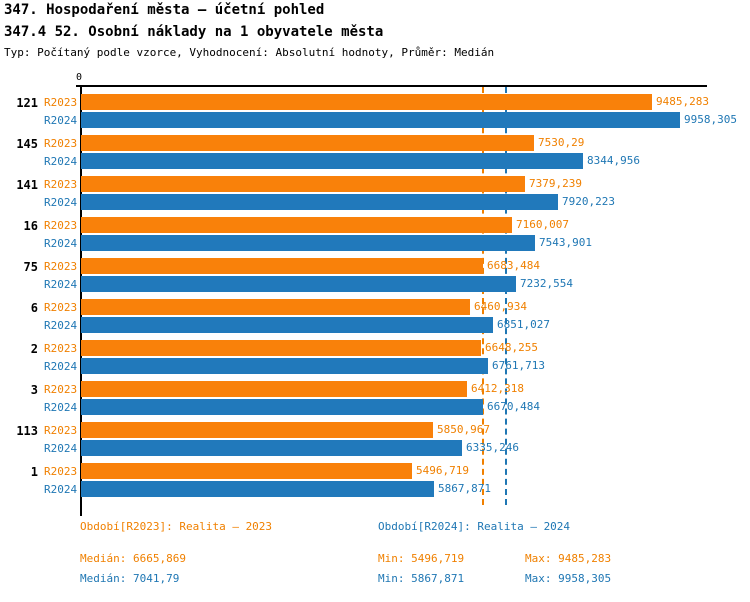  What do you see at coordinates (79, 77) in the screenshot?
I see `x-axis-tick-label-zero: 0` at bounding box center [79, 77].